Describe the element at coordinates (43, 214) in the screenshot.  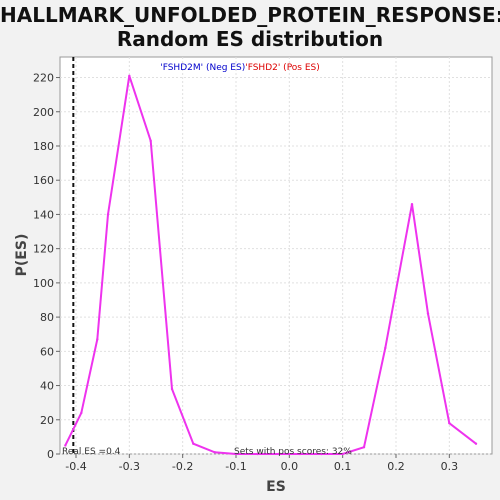
I see `y-tick-label: 140` at that location.